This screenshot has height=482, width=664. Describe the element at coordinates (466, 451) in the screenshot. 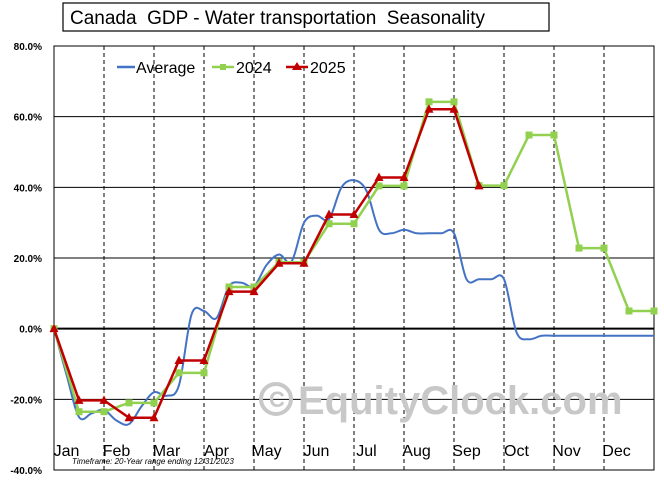

I see `month-label: Sep` at that location.